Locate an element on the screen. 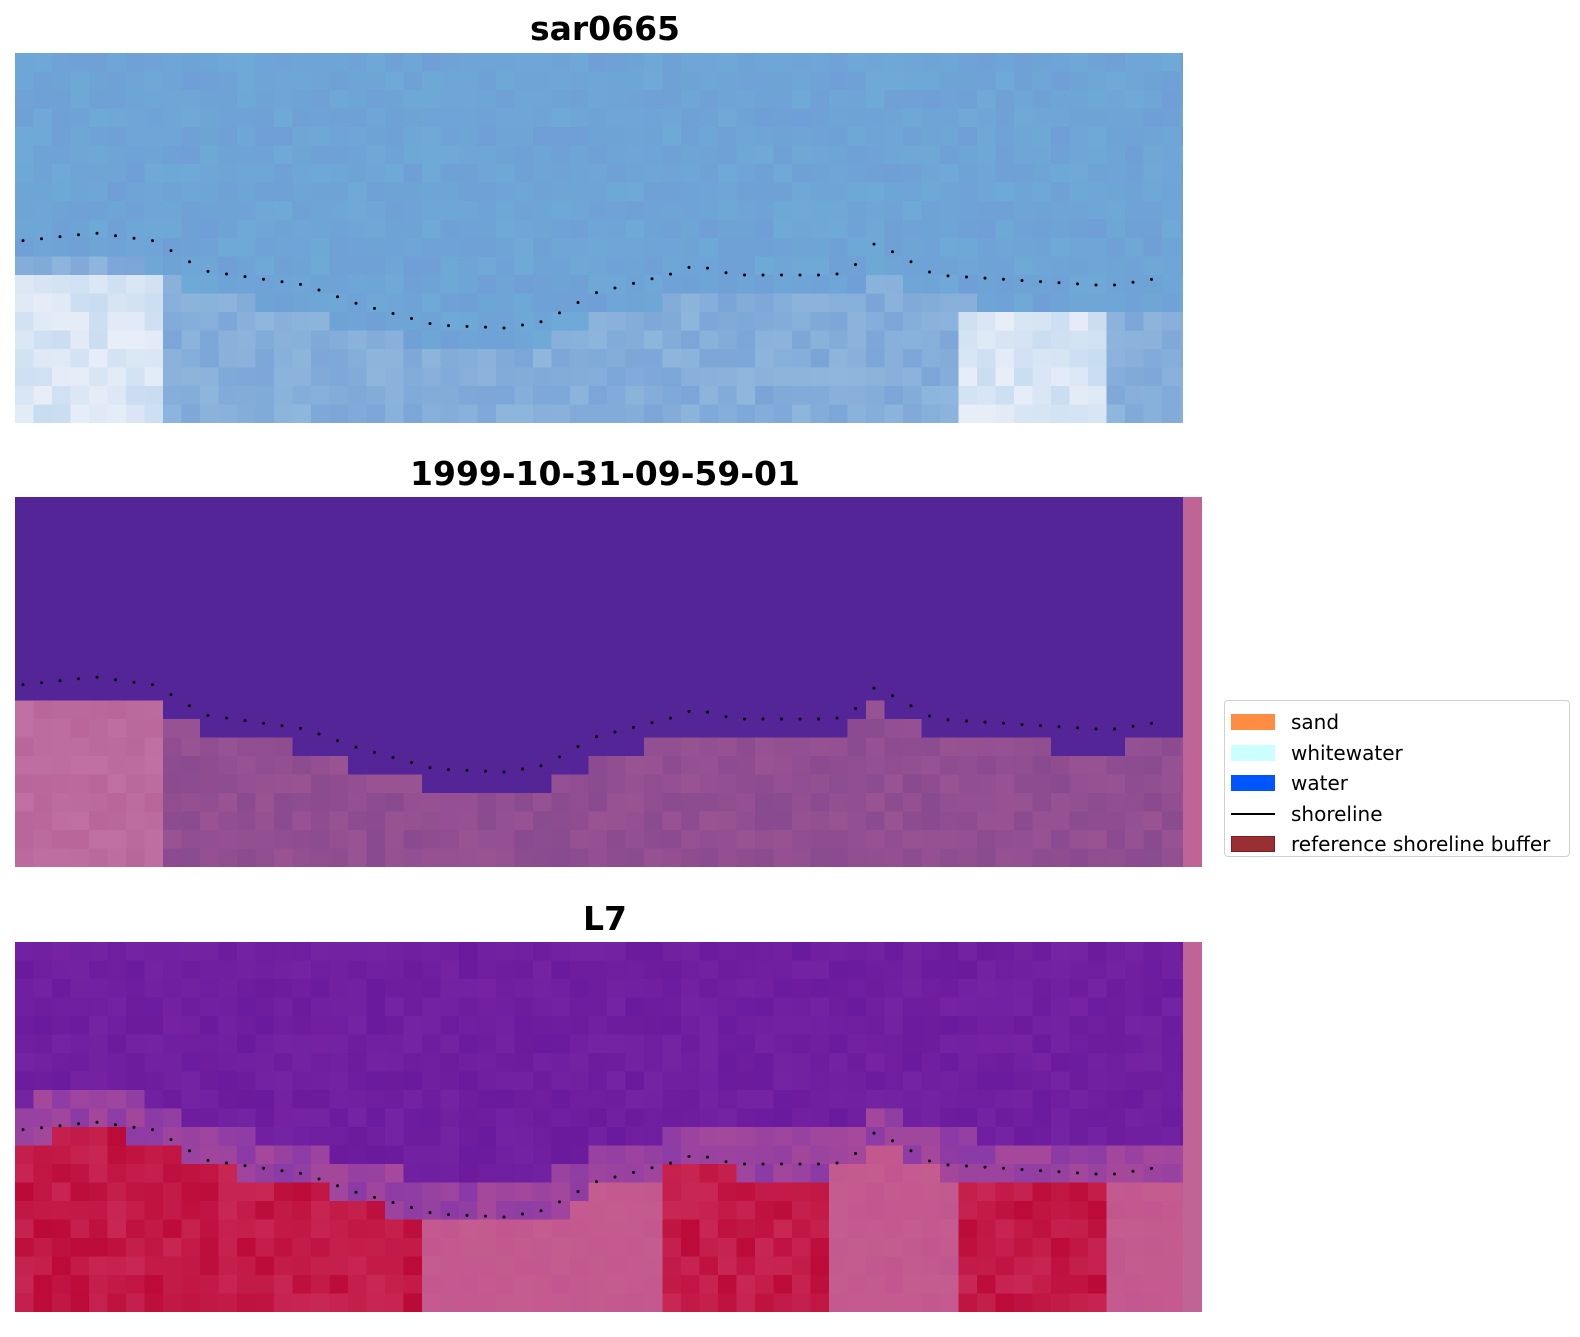 The image size is (1580, 1337). legend-item-water: water is located at coordinates (1400, 783).